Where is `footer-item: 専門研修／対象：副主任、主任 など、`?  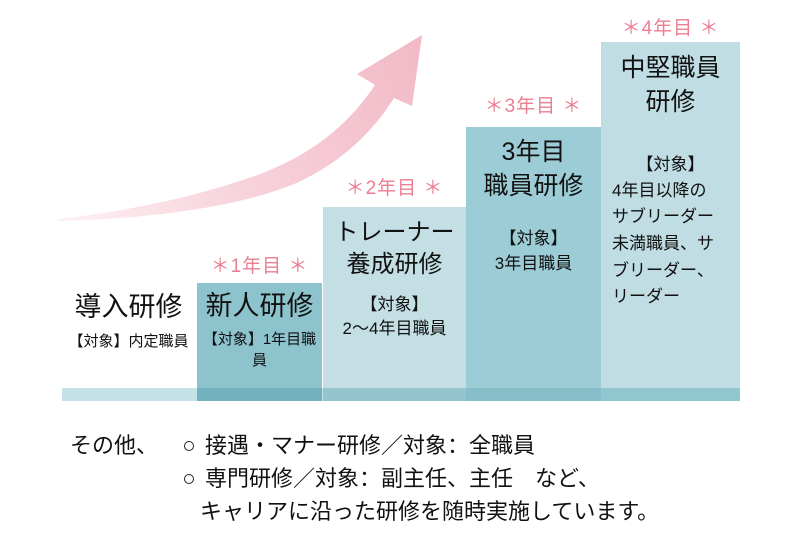 footer-item: 専門研修／対象：副主任、主任 など、 is located at coordinates (392, 477).